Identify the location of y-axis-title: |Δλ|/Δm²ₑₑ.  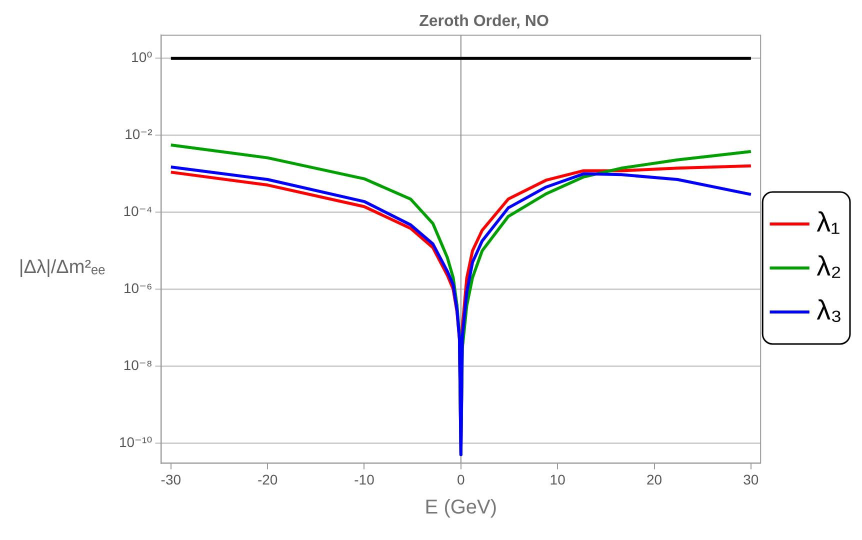
(62, 268).